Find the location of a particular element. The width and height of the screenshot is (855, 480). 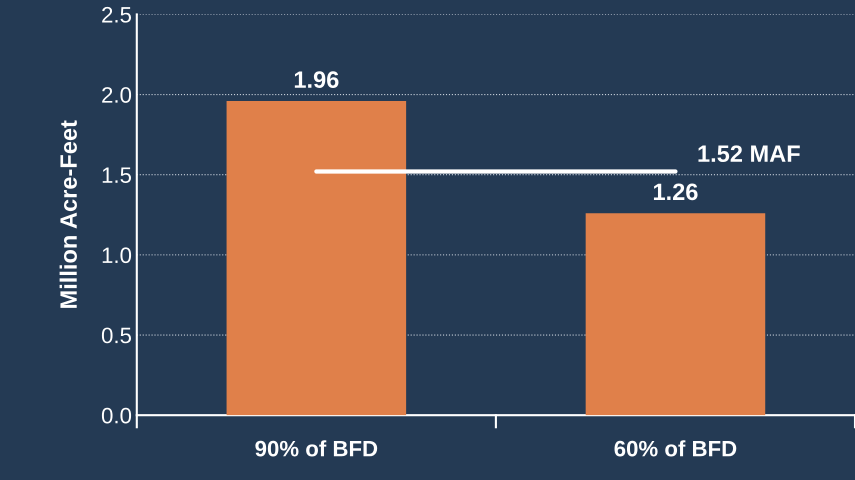

data-label: 1.26 is located at coordinates (676, 191).